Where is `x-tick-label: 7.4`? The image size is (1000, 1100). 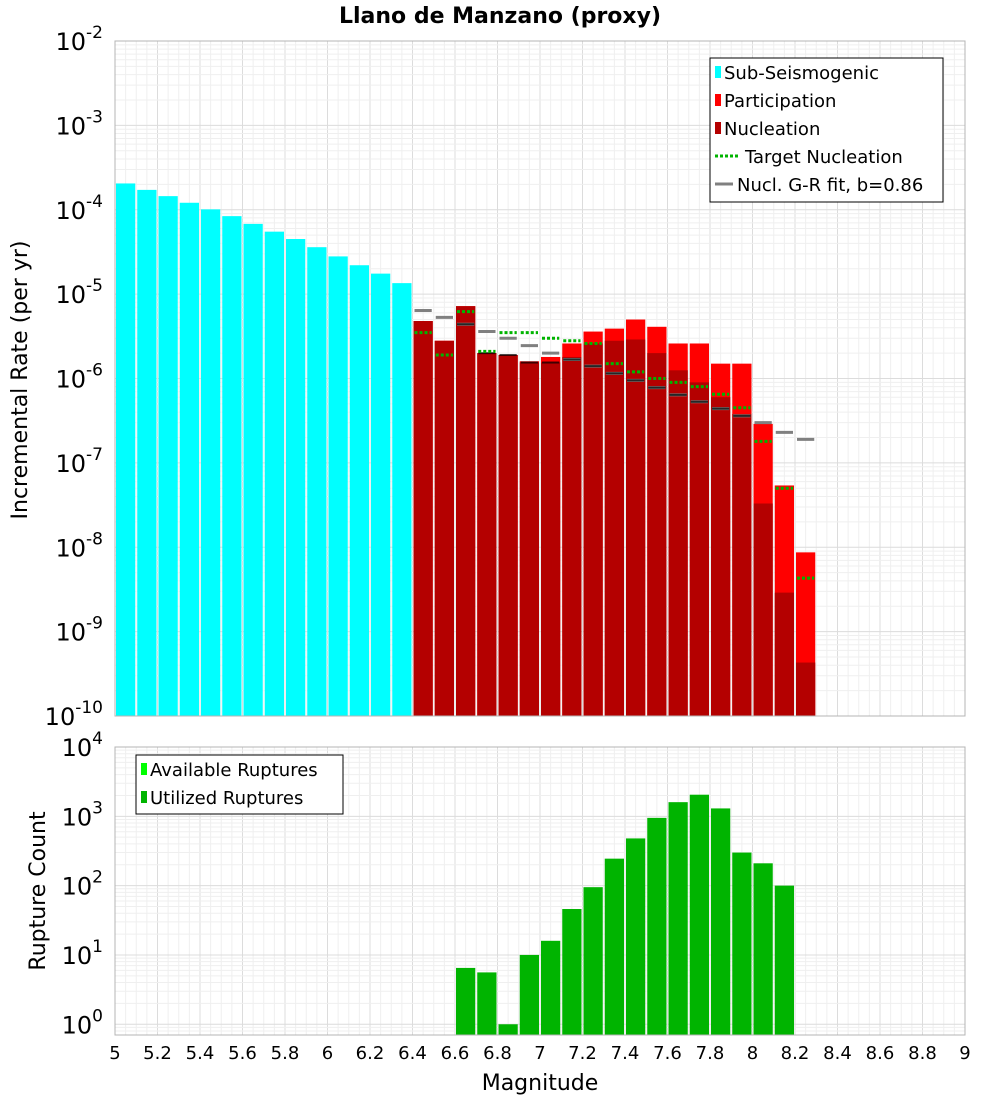
x-tick-label: 7.4 is located at coordinates (625, 1053).